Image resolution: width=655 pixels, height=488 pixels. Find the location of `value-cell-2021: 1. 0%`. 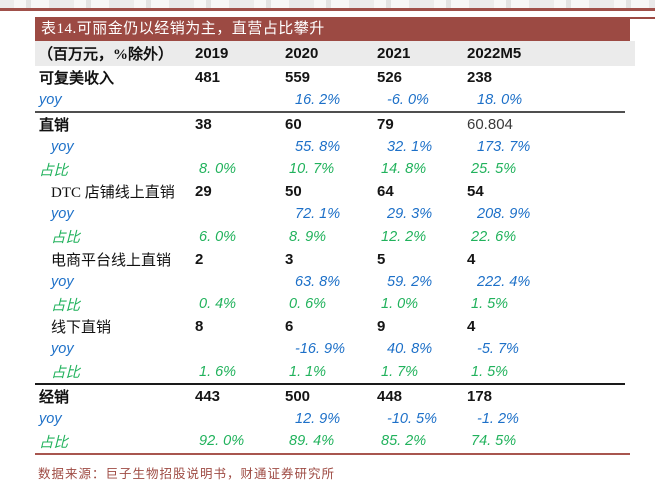

value-cell-2021: 1. 0% is located at coordinates (400, 304).